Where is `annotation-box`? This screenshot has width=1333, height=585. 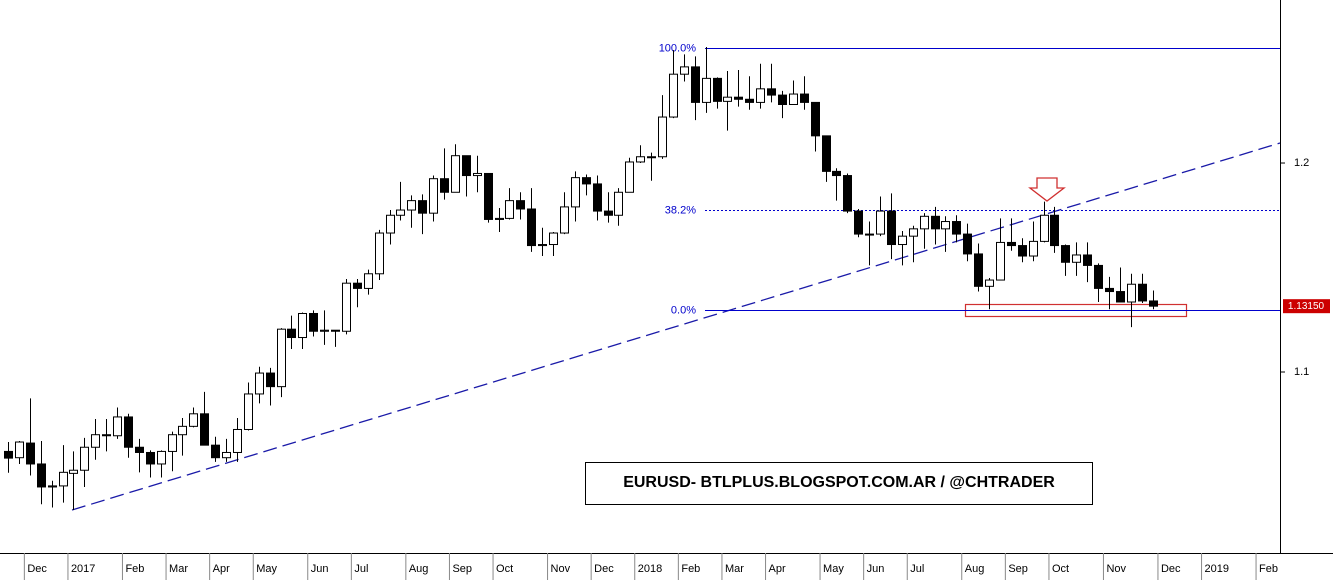 annotation-box is located at coordinates (839, 483).